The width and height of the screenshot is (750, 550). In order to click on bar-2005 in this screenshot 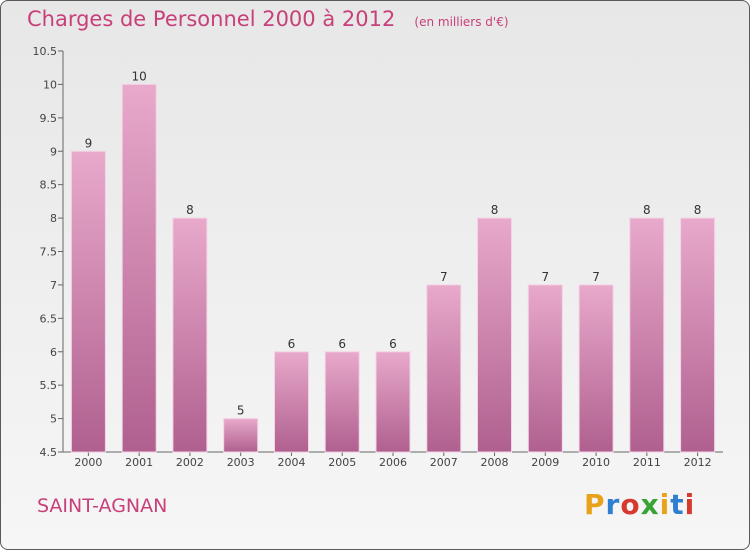, I will do `click(342, 402)`.